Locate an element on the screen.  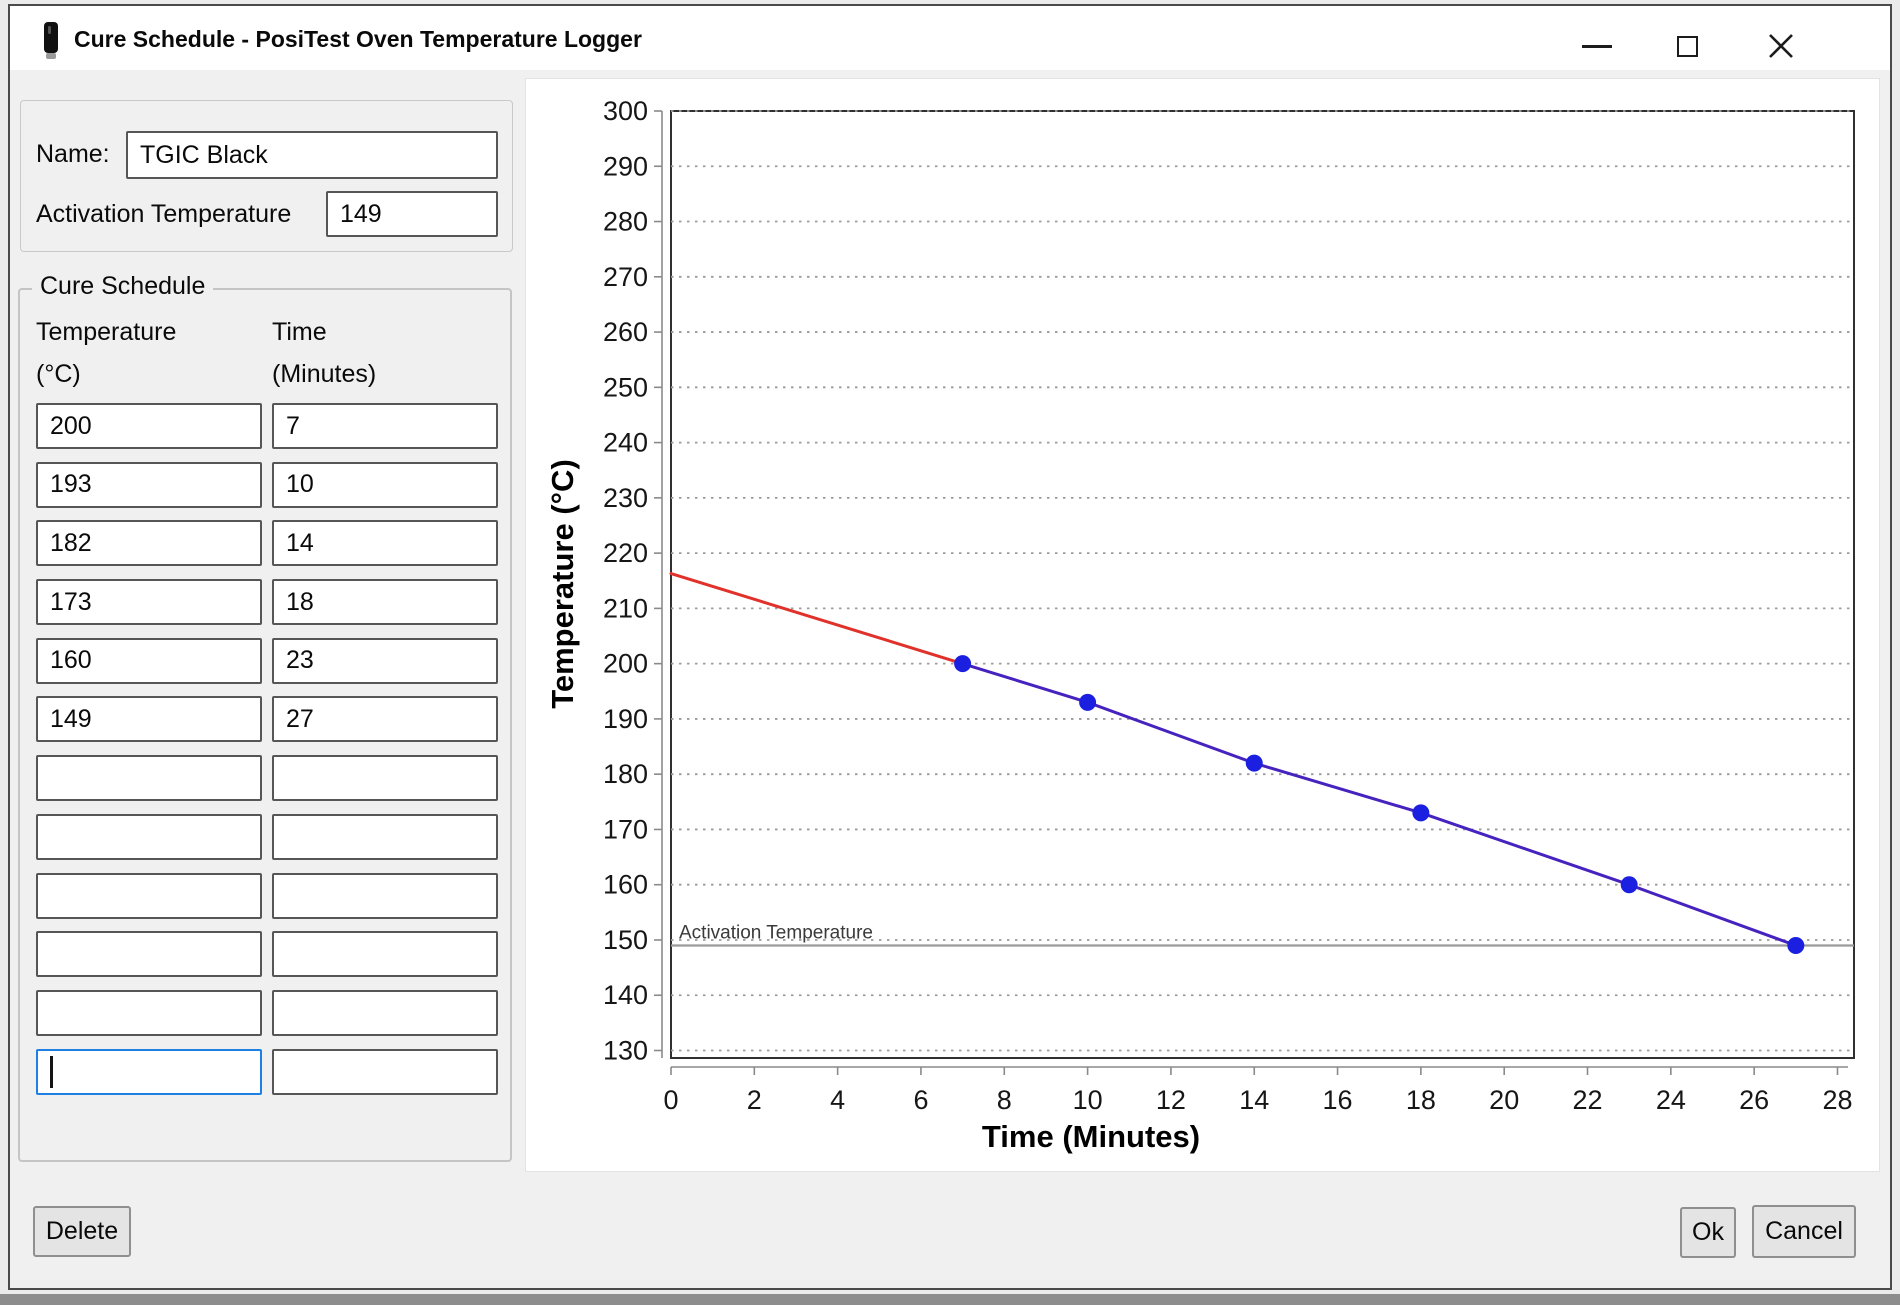
delete-button: Delete is located at coordinates (82, 1231).